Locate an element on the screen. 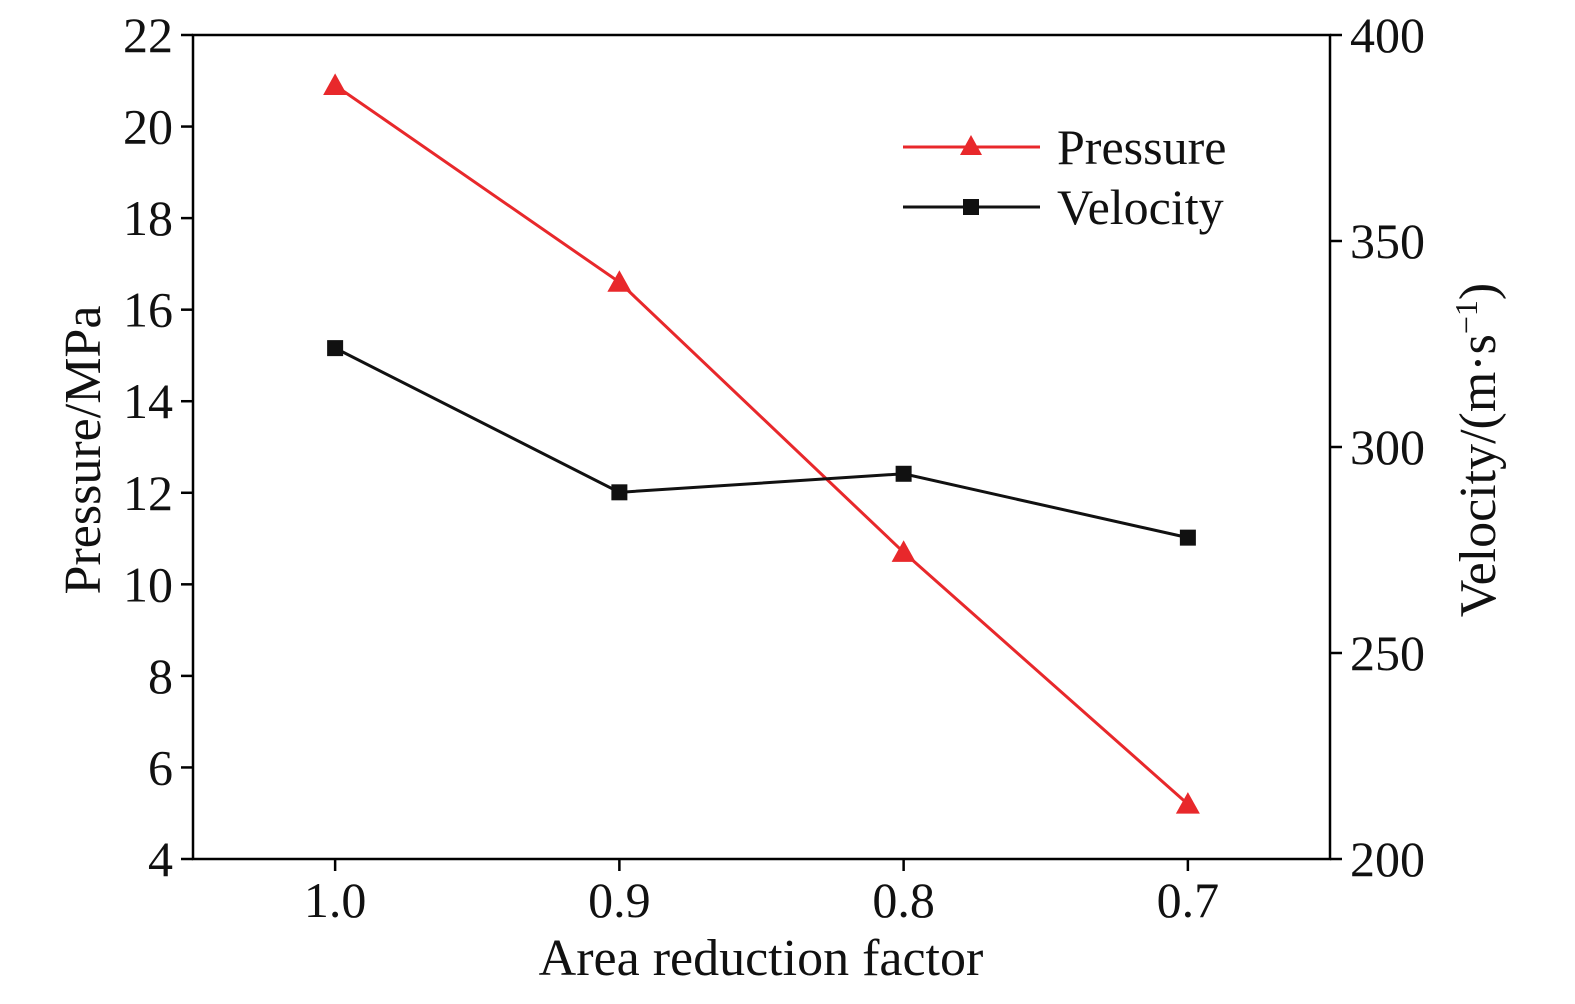  legend-pressure-label: Pressure is located at coordinates (1141, 147).